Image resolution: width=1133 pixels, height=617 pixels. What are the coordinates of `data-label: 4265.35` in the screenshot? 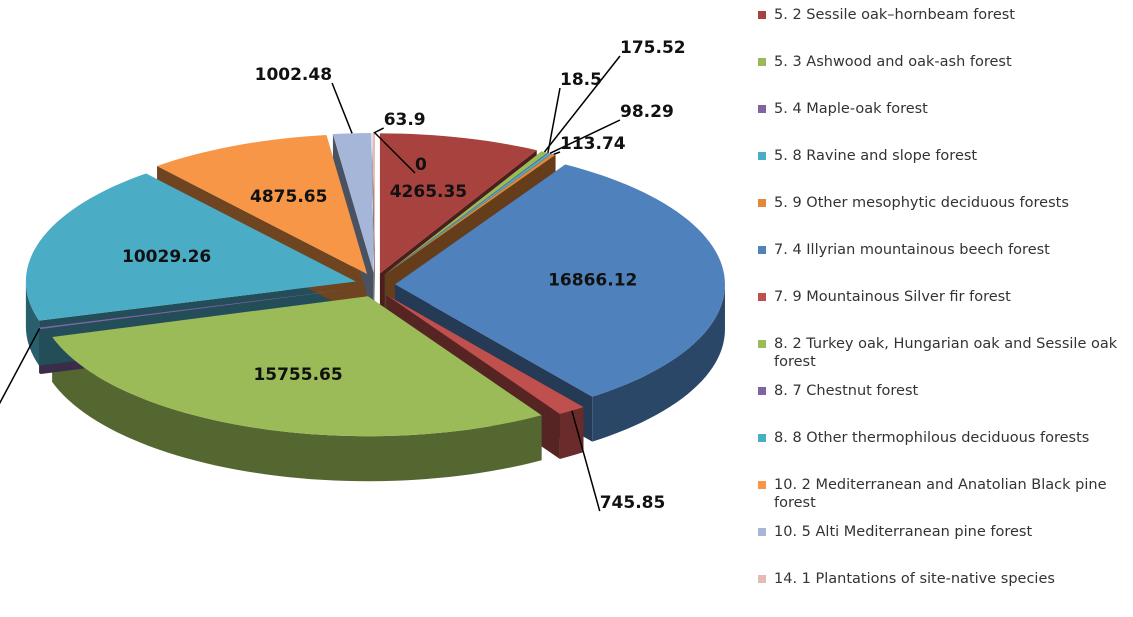 It's located at (428, 192).